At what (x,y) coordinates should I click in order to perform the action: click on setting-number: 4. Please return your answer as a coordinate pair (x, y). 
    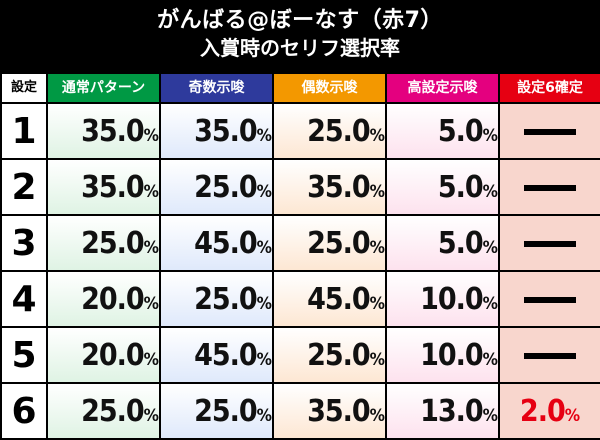
    Looking at the image, I should click on (24, 299).